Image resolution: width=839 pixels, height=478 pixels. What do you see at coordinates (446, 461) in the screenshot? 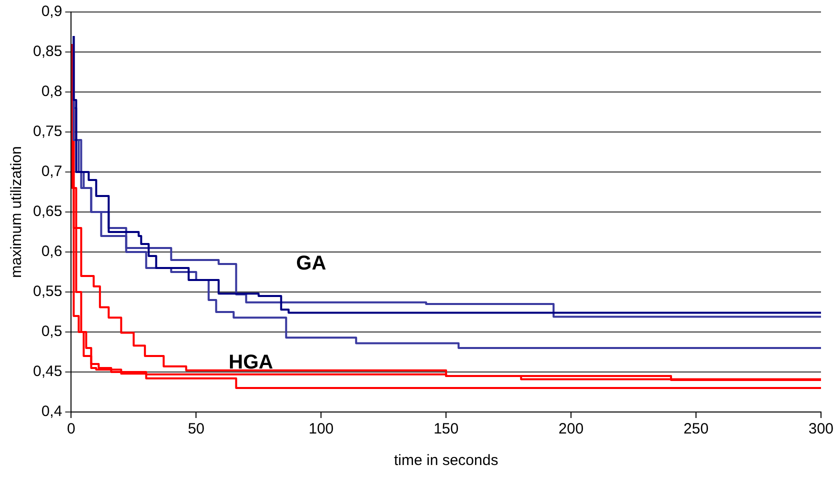
I see `x-axis-title: time in seconds` at bounding box center [446, 461].